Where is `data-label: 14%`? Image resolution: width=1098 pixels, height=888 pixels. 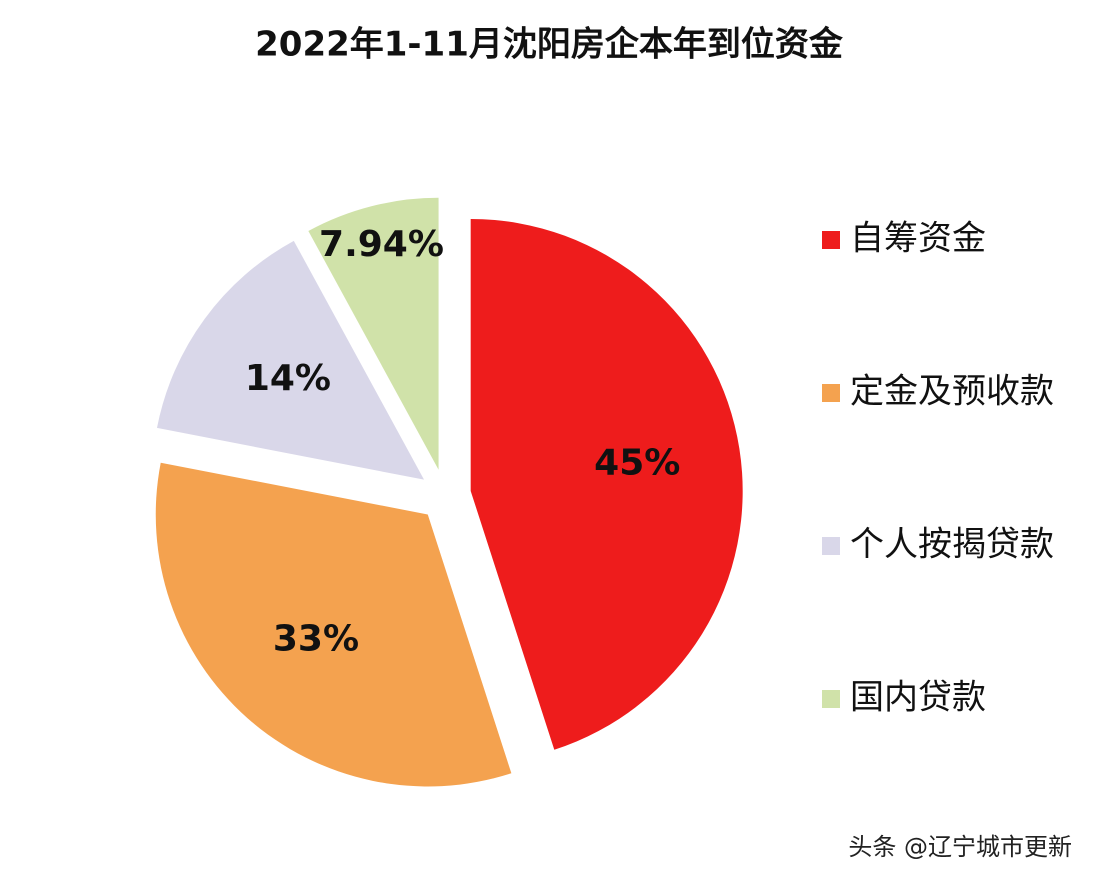 data-label: 14% is located at coordinates (288, 378).